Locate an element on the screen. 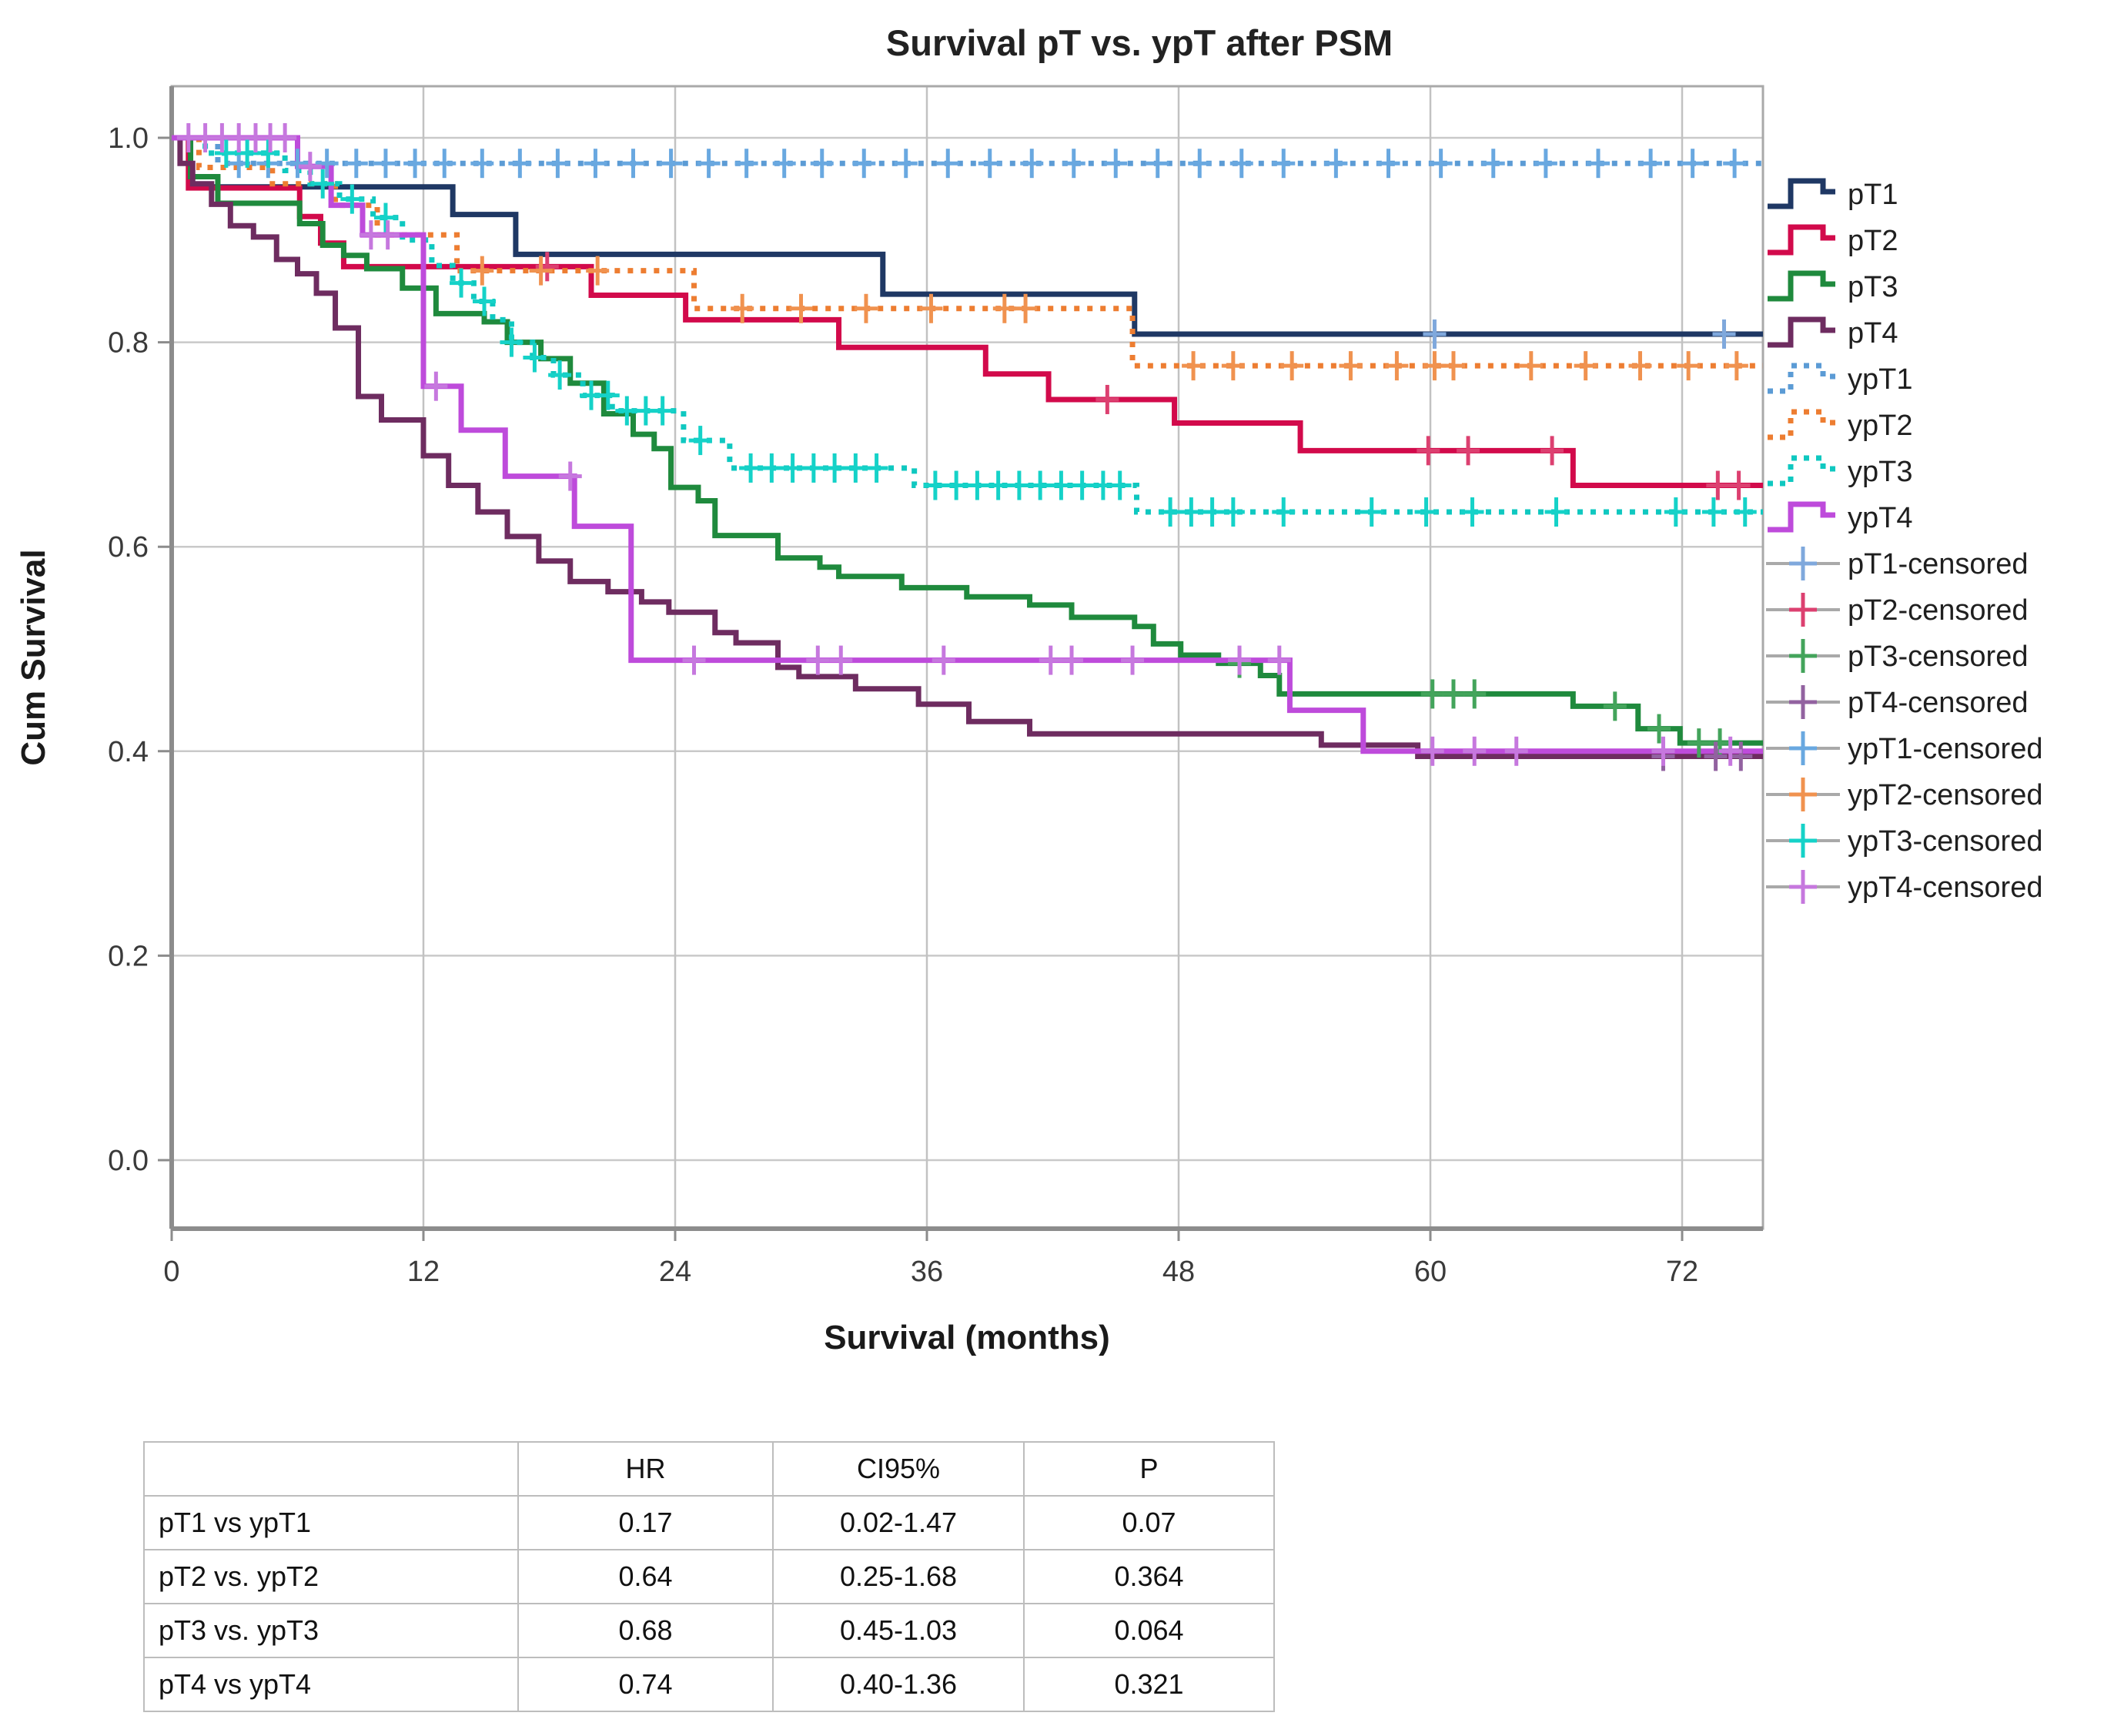 The width and height of the screenshot is (2104, 1736). hr-table-row-0: pT1 vs ypT1 0.17 0.02-1.47 0.07 is located at coordinates (709, 1522).